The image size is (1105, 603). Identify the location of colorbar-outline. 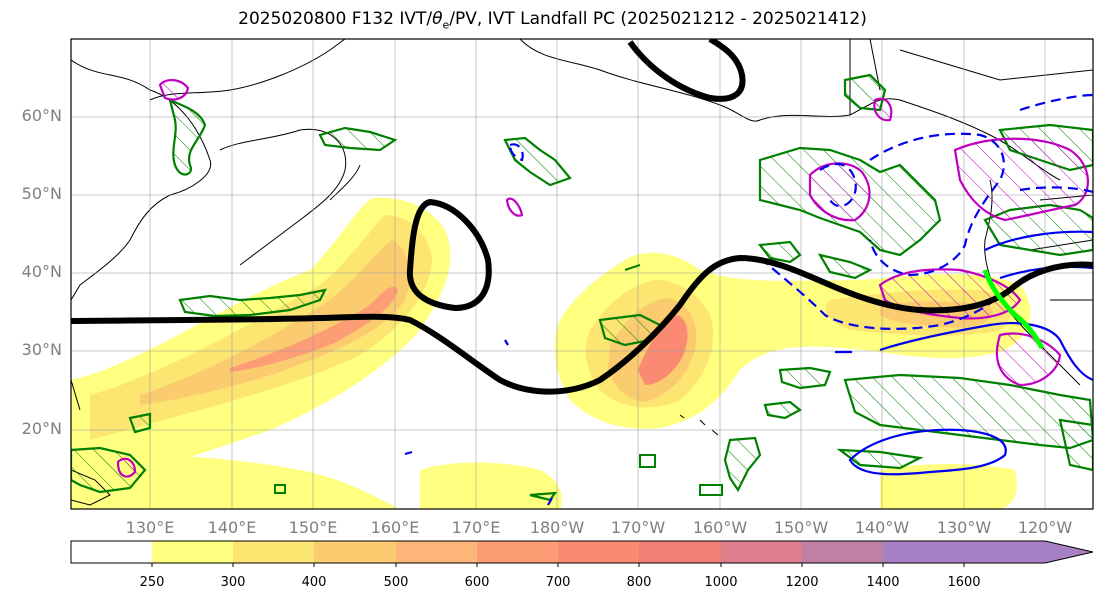
(582, 552).